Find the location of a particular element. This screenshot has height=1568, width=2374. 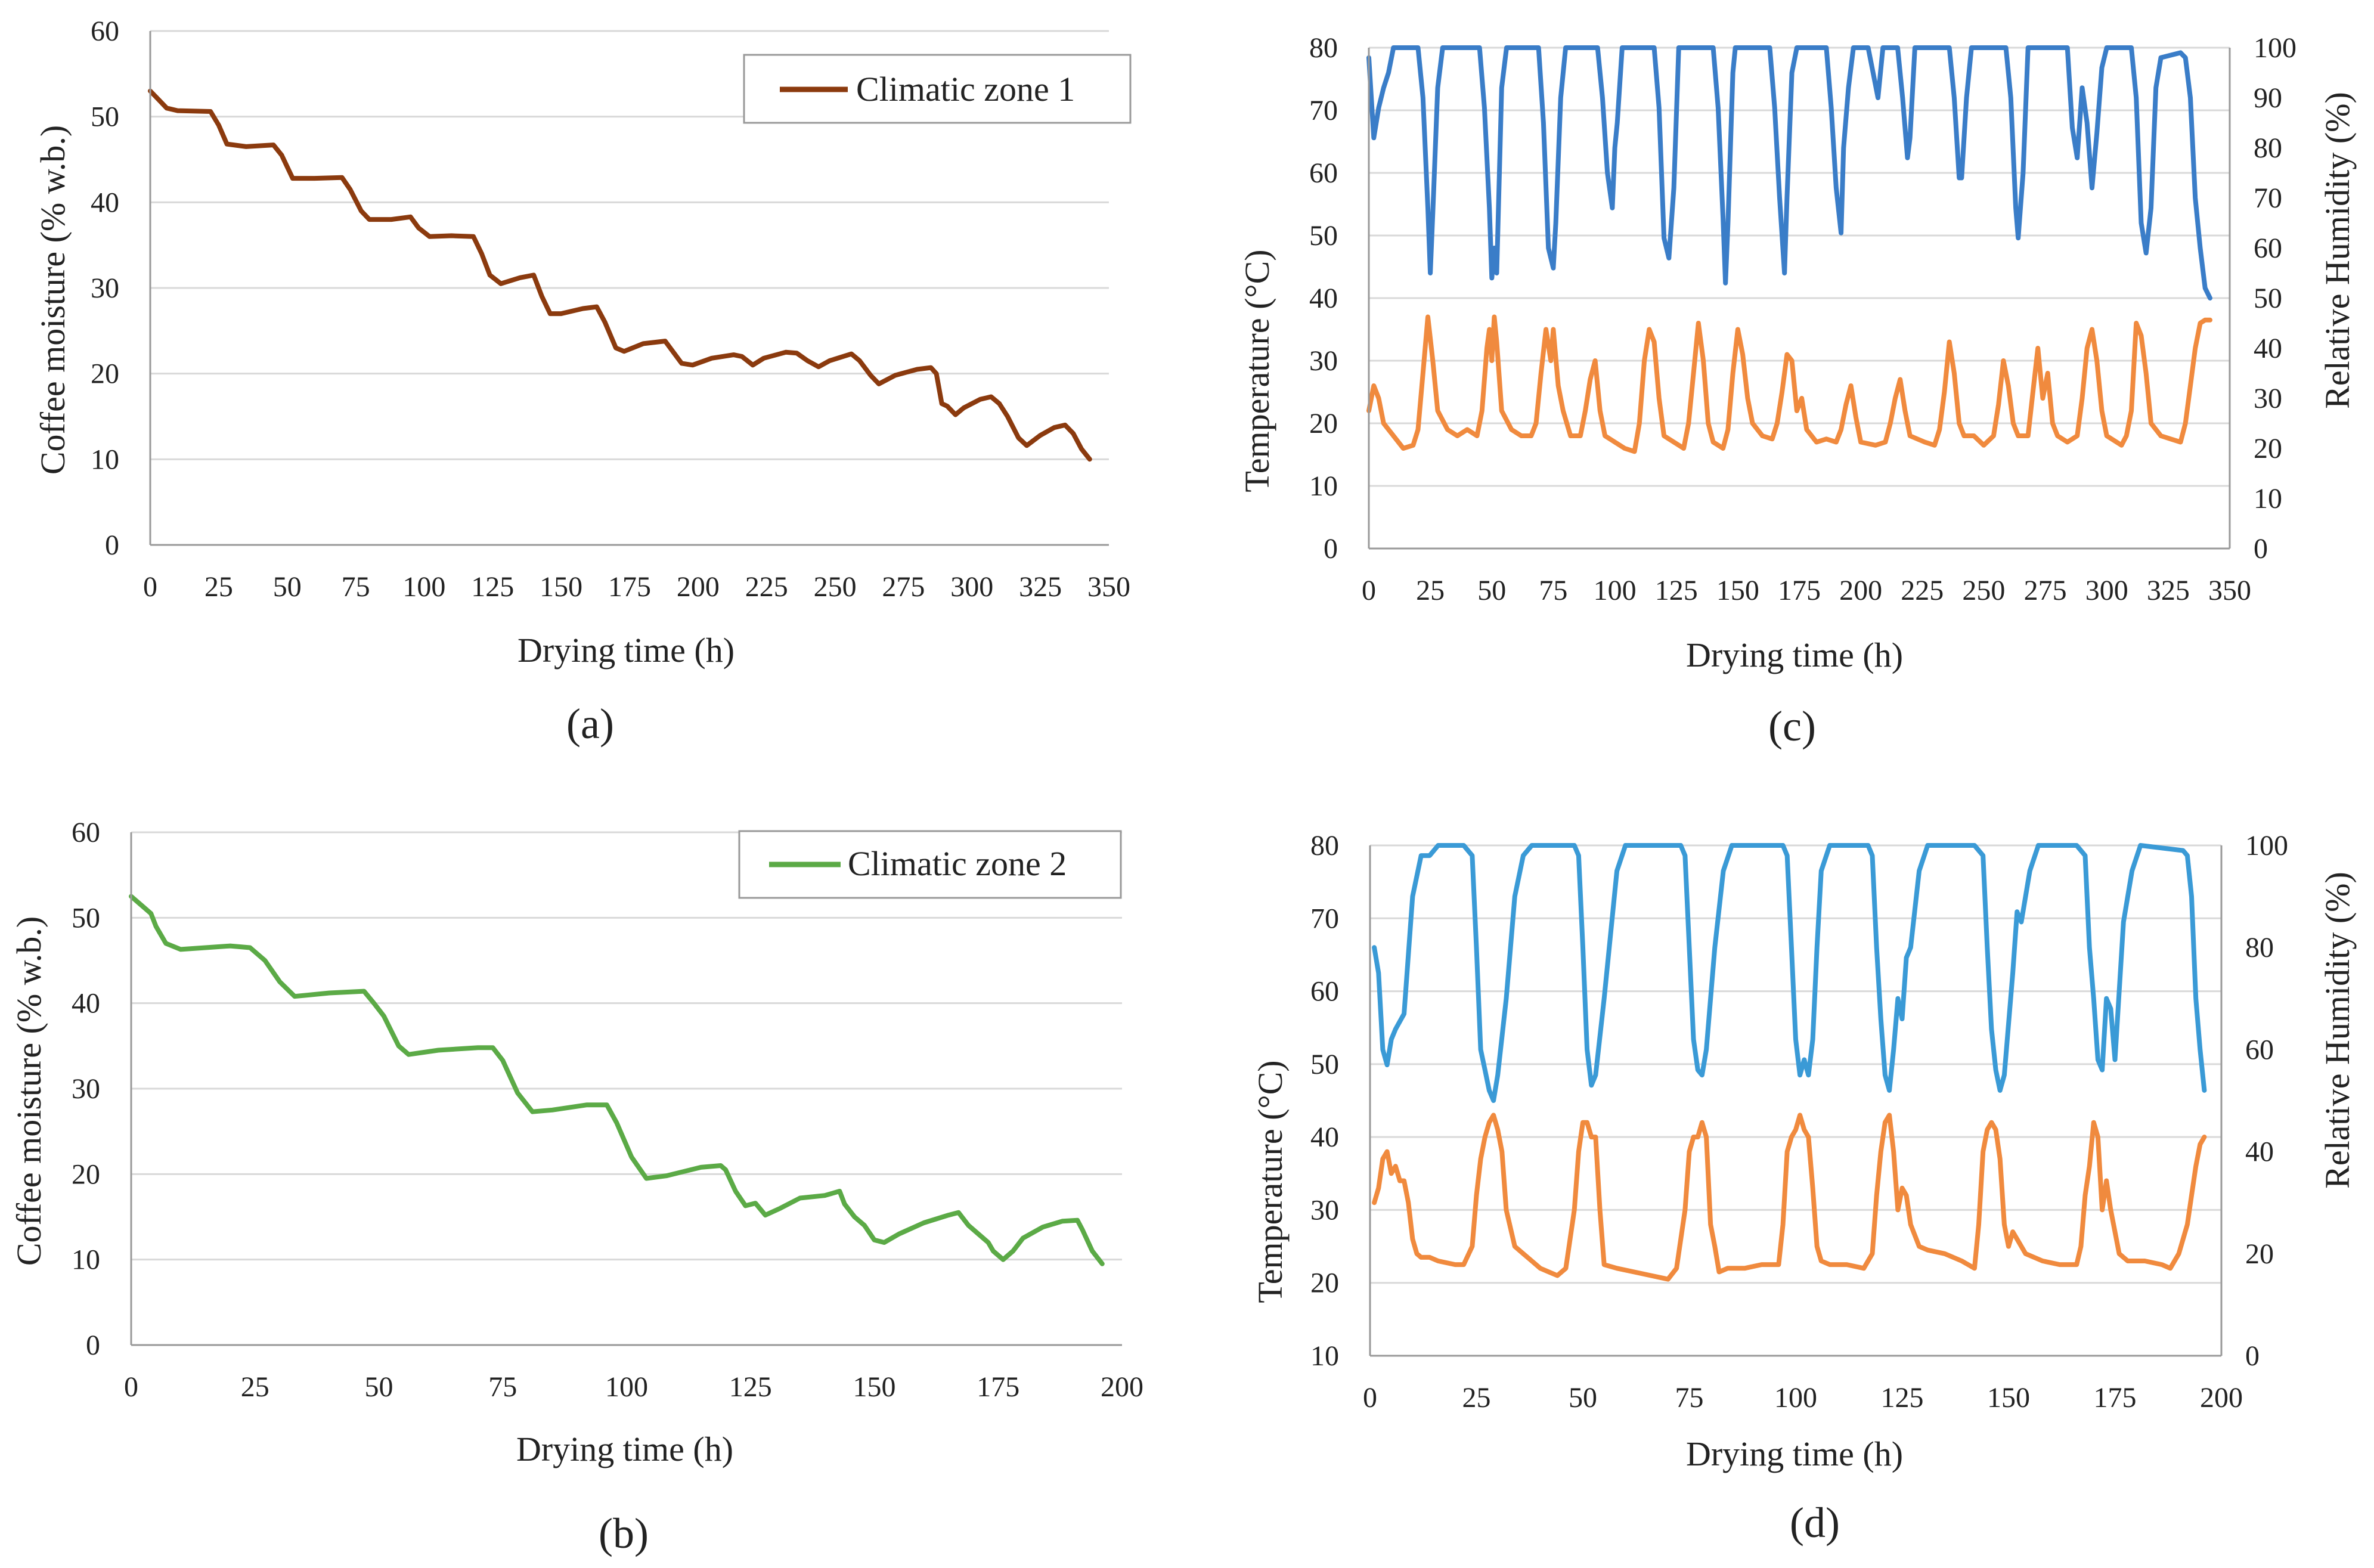

chart-d-panel-label: (d) is located at coordinates (1815, 1523).